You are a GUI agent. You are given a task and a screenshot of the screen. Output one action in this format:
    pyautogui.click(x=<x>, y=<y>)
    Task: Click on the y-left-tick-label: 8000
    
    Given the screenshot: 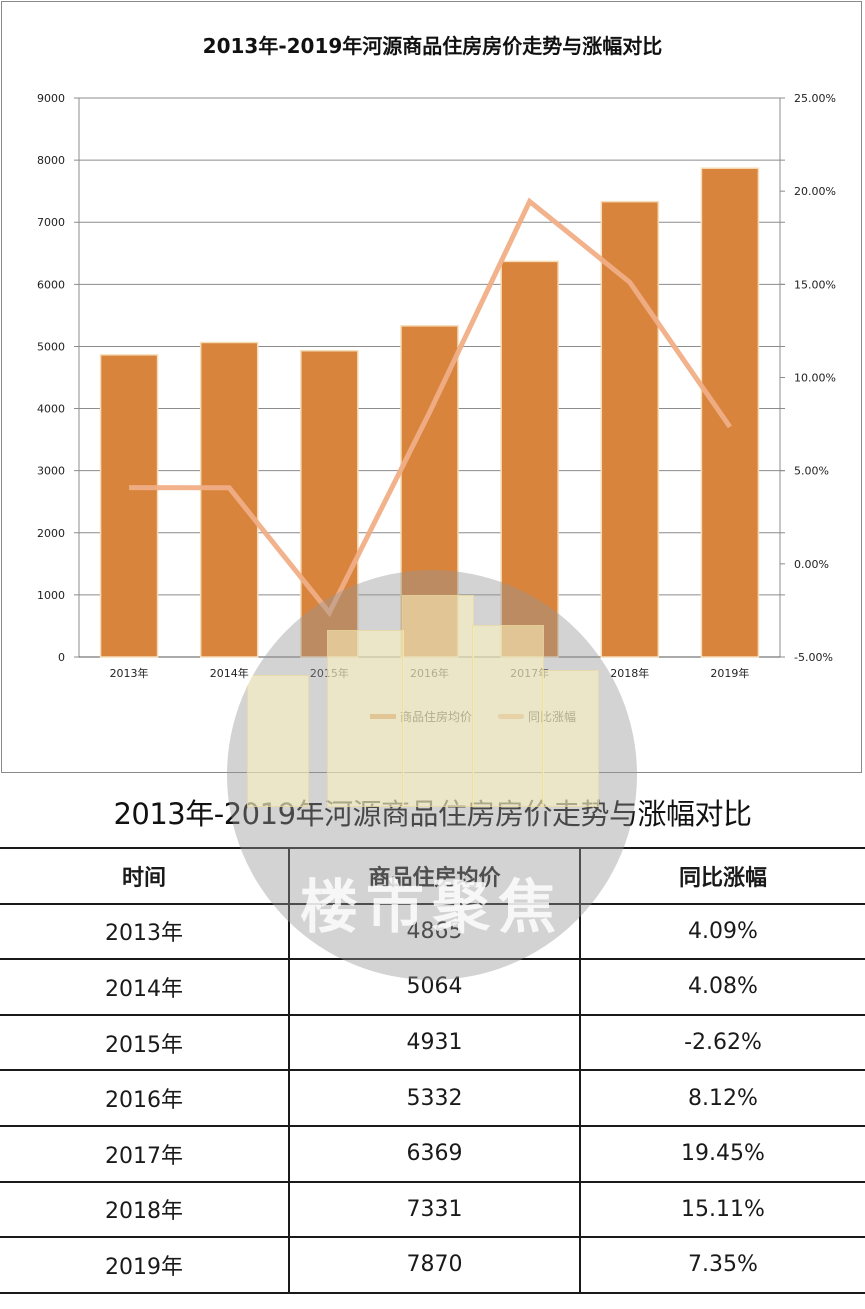 What is the action you would take?
    pyautogui.click(x=51, y=160)
    